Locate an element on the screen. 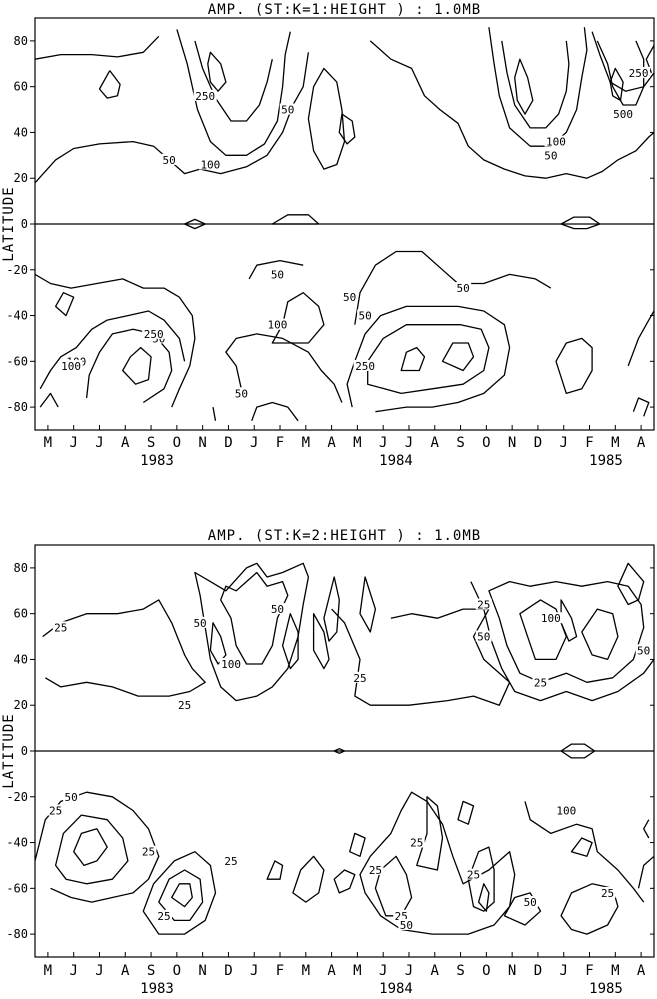 The height and width of the screenshot is (999, 657). y-tick-label: 60 is located at coordinates (21, 87).